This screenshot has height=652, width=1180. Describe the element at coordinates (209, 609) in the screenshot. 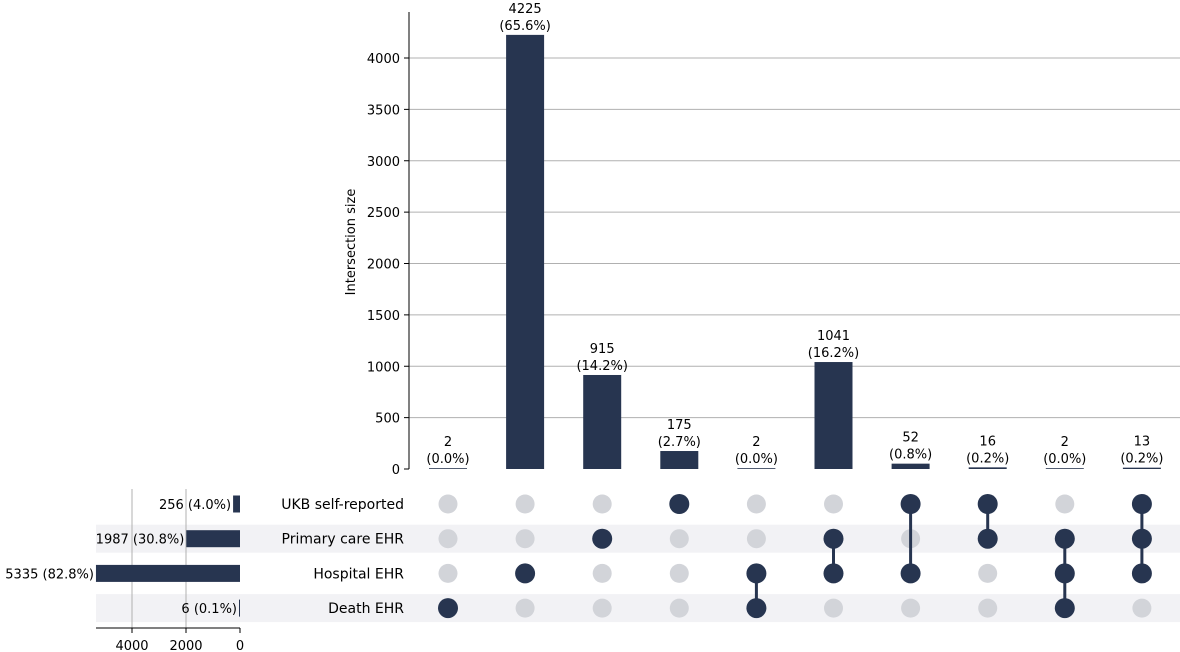

I see `set-size-label: 6 (0.1%)` at that location.